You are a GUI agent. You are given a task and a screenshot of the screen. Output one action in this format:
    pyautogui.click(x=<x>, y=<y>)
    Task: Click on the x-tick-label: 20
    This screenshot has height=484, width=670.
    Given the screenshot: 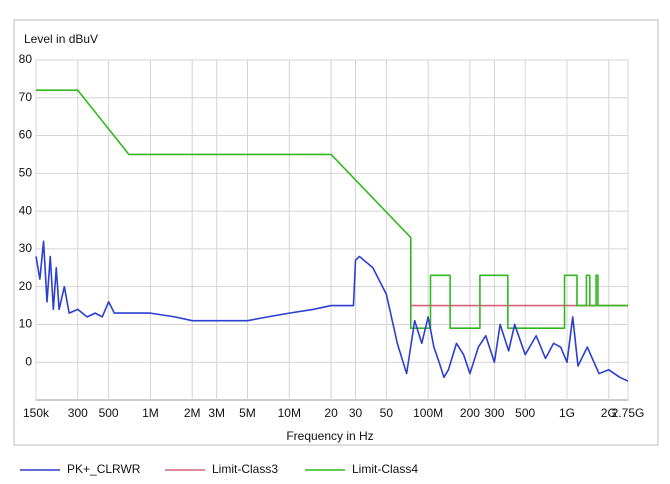 What is the action you would take?
    pyautogui.click(x=331, y=413)
    